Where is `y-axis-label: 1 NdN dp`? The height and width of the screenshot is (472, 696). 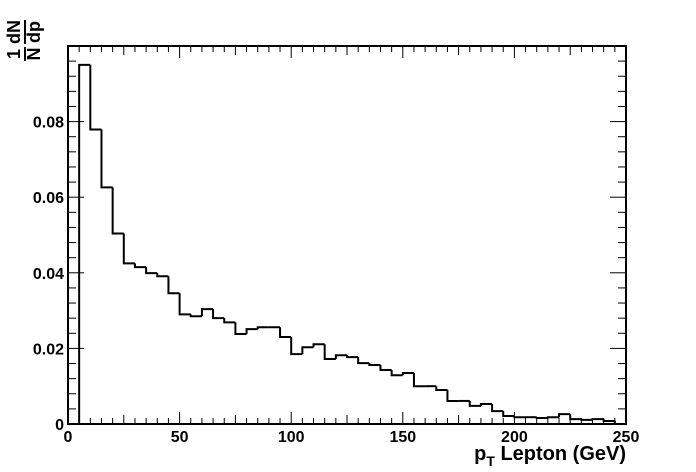 y-axis-label: 1 NdN dp is located at coordinates (24, 40).